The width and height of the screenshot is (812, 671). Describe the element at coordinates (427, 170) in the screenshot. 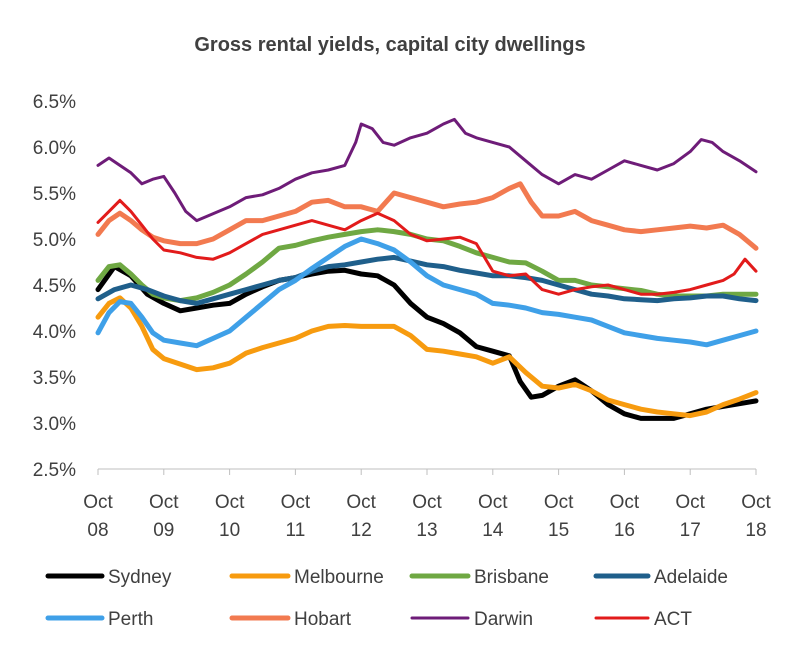

I see `series-line-darwin` at that location.